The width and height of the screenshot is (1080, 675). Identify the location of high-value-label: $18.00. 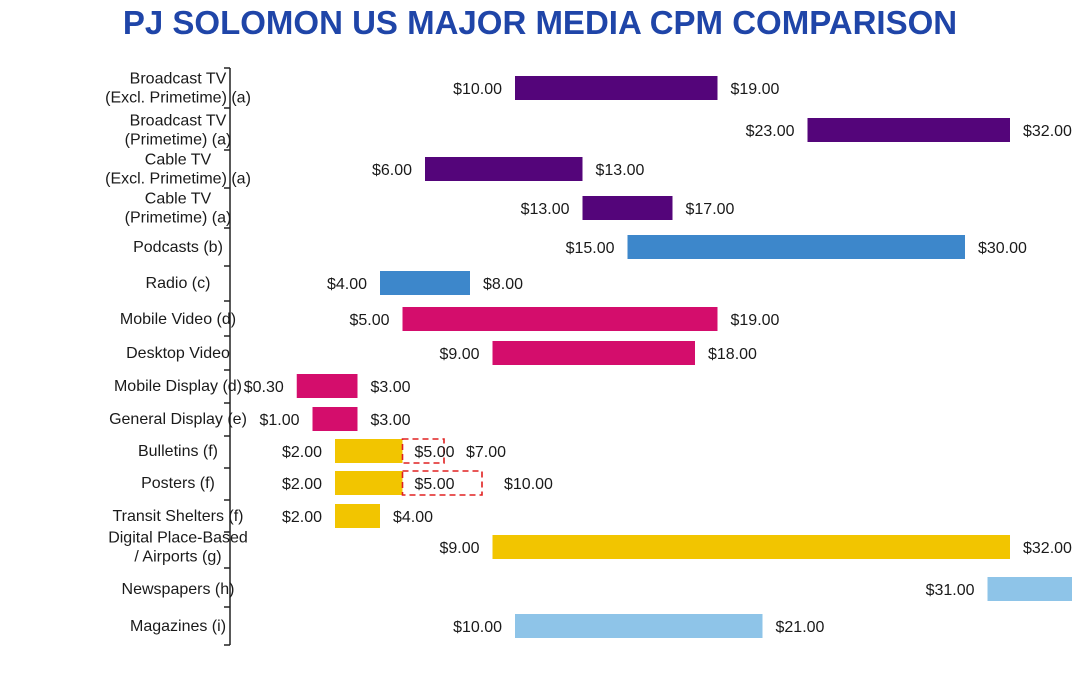
(732, 354).